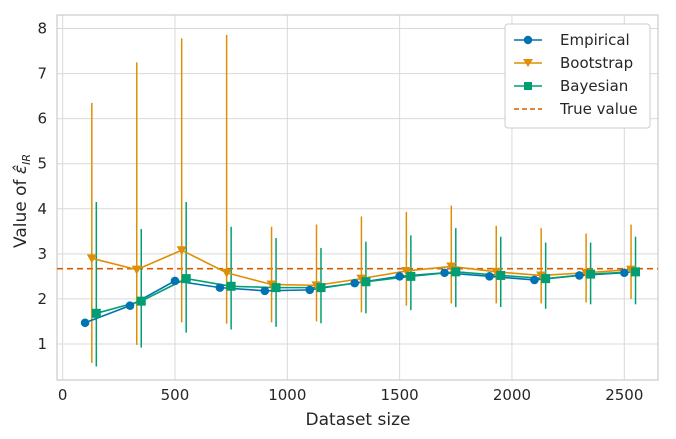 The width and height of the screenshot is (676, 439). Describe the element at coordinates (287, 395) in the screenshot. I see `x-tick-label: 1000` at that location.